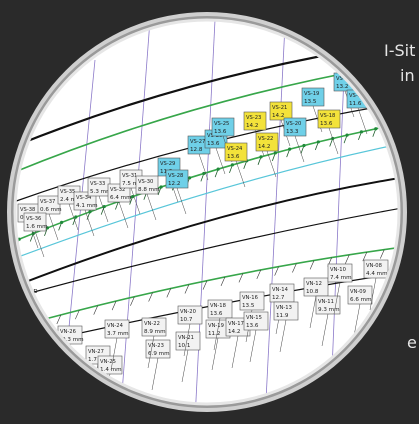 The image size is (419, 424). Describe the element at coordinates (329, 310) in the screenshot. I see `station-label-value: 9.3 mm` at that location.